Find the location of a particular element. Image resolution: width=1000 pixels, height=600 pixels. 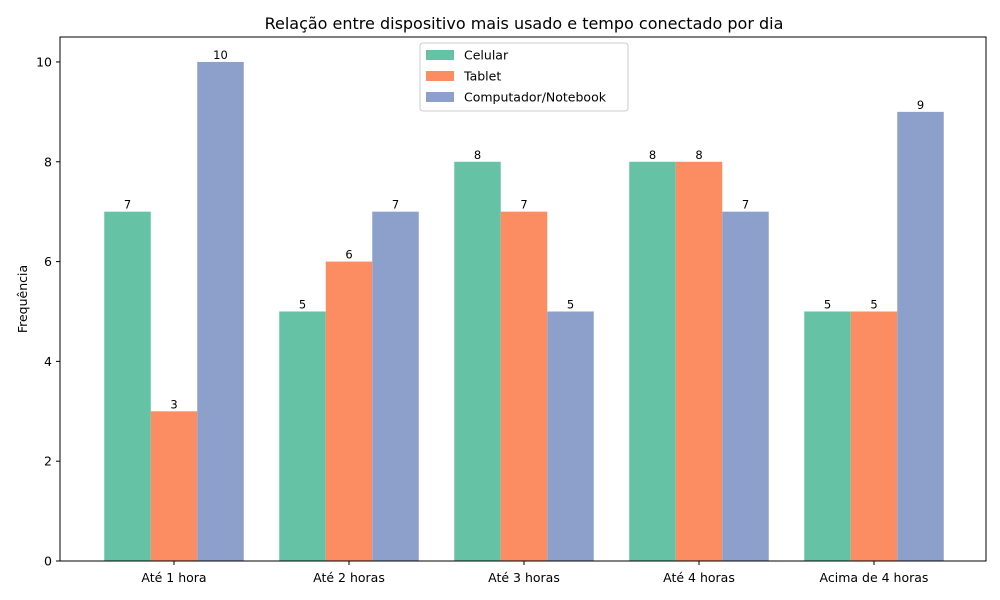

x-tick-label: Até 1 hora is located at coordinates (173, 577).